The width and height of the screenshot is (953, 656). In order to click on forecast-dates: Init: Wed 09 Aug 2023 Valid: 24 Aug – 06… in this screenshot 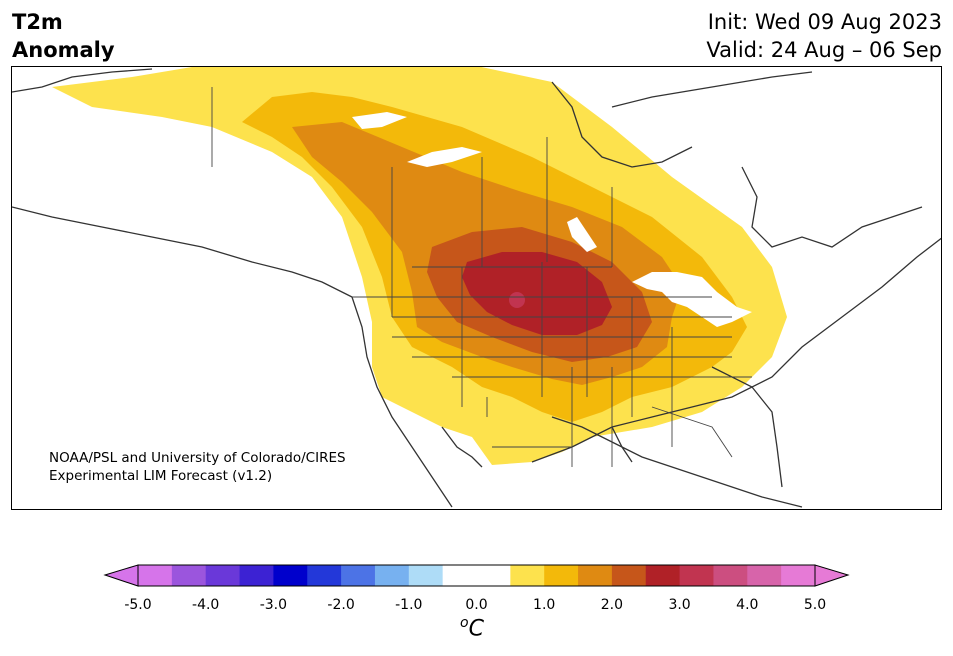, I will do `click(824, 36)`.